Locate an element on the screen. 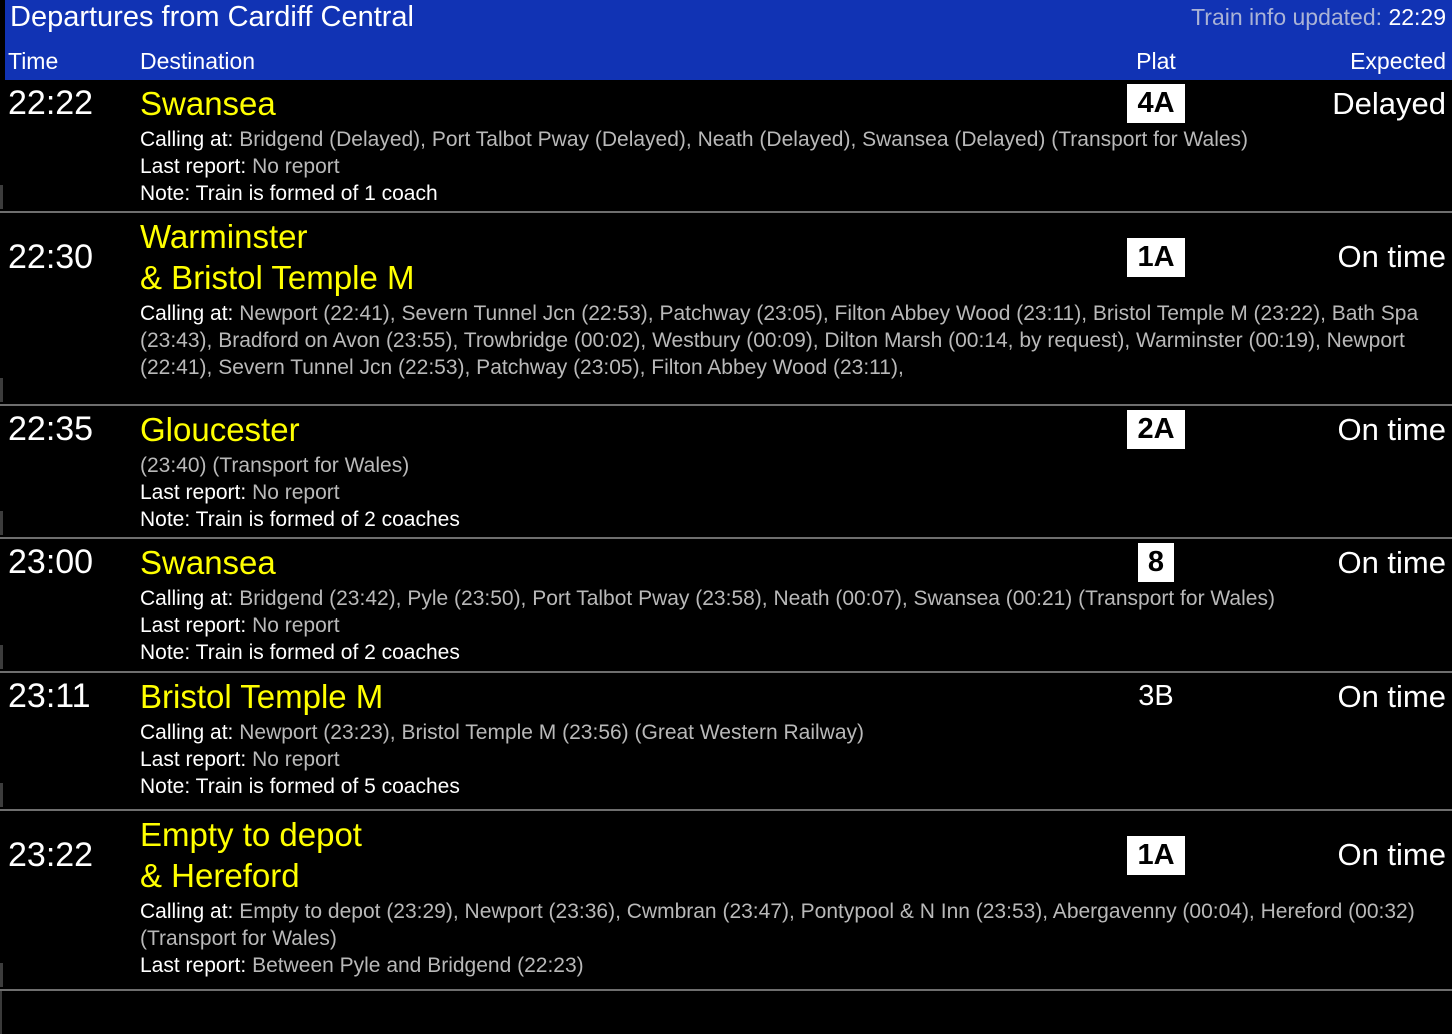 This screenshot has width=1452, height=1034. destination: Empty to depot & Hereford is located at coordinates (613, 855).